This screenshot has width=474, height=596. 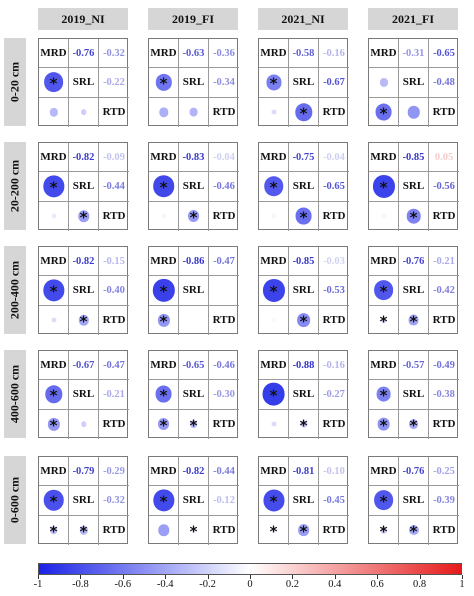 I want to click on colorbar-tick-label: 0, so click(x=250, y=584).